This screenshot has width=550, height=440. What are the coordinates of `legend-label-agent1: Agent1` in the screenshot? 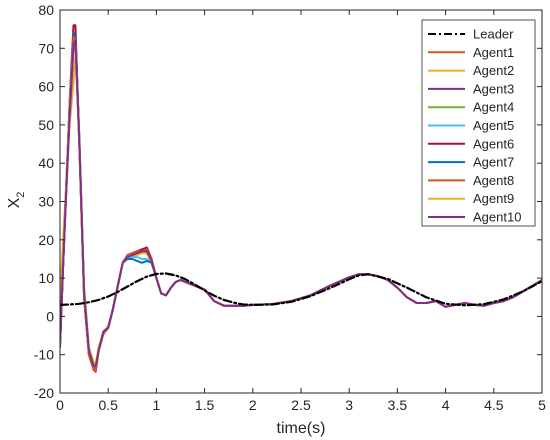 It's located at (493, 52).